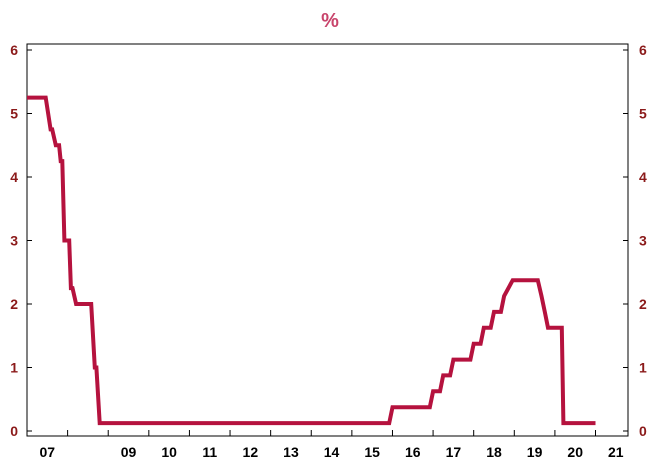  What do you see at coordinates (14, 241) in the screenshot?
I see `left-y-tick-label: 3` at bounding box center [14, 241].